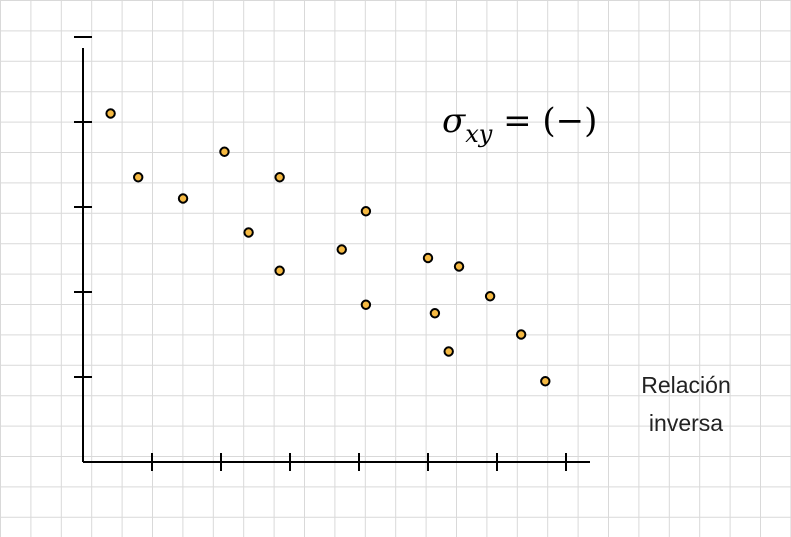  What do you see at coordinates (686, 423) in the screenshot?
I see `relation-label-line2: inversa` at bounding box center [686, 423].